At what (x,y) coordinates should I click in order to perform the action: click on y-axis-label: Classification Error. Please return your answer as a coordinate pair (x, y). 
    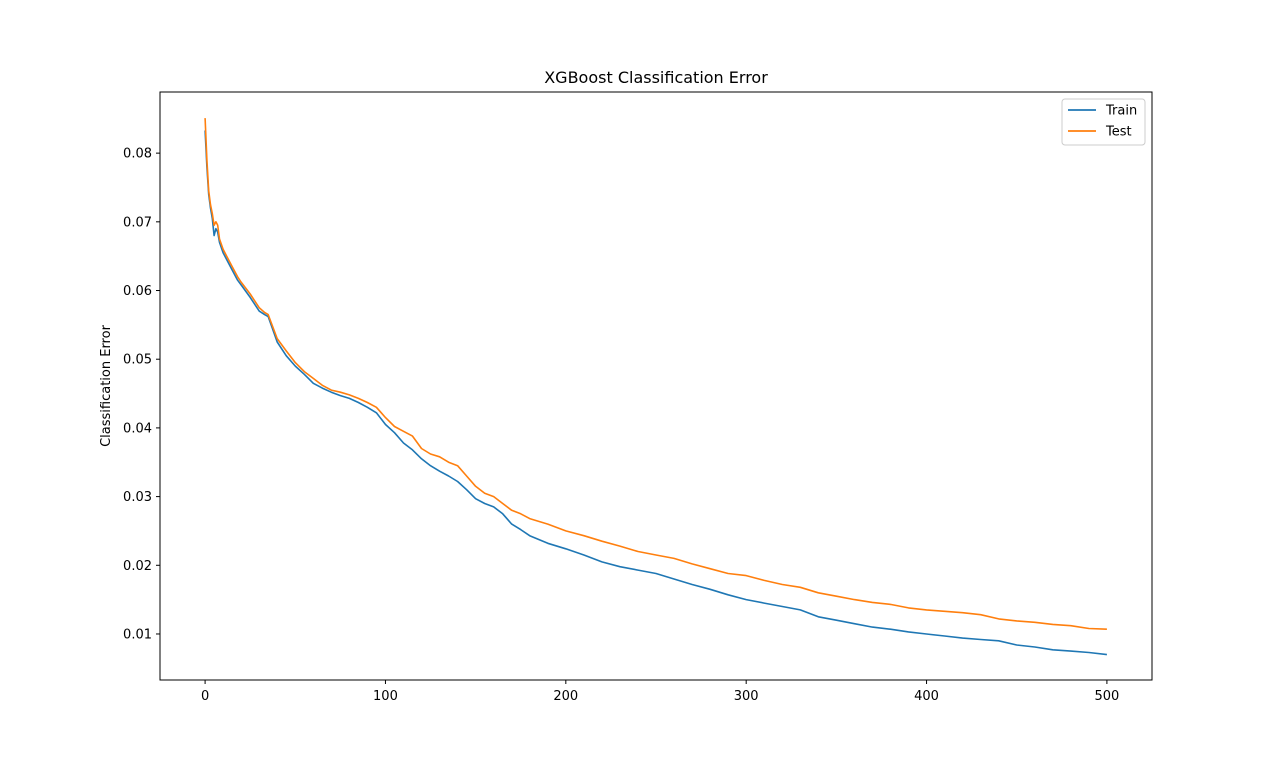
    Looking at the image, I should click on (106, 385).